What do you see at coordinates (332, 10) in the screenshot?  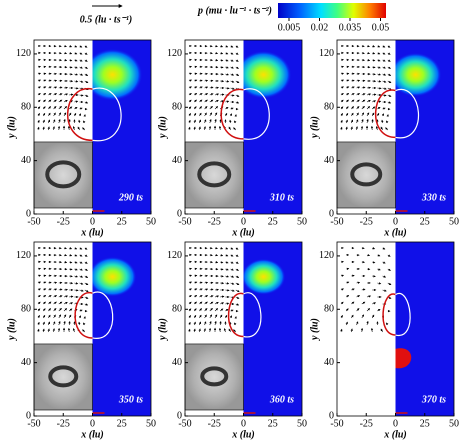 I see `colorbar` at bounding box center [332, 10].